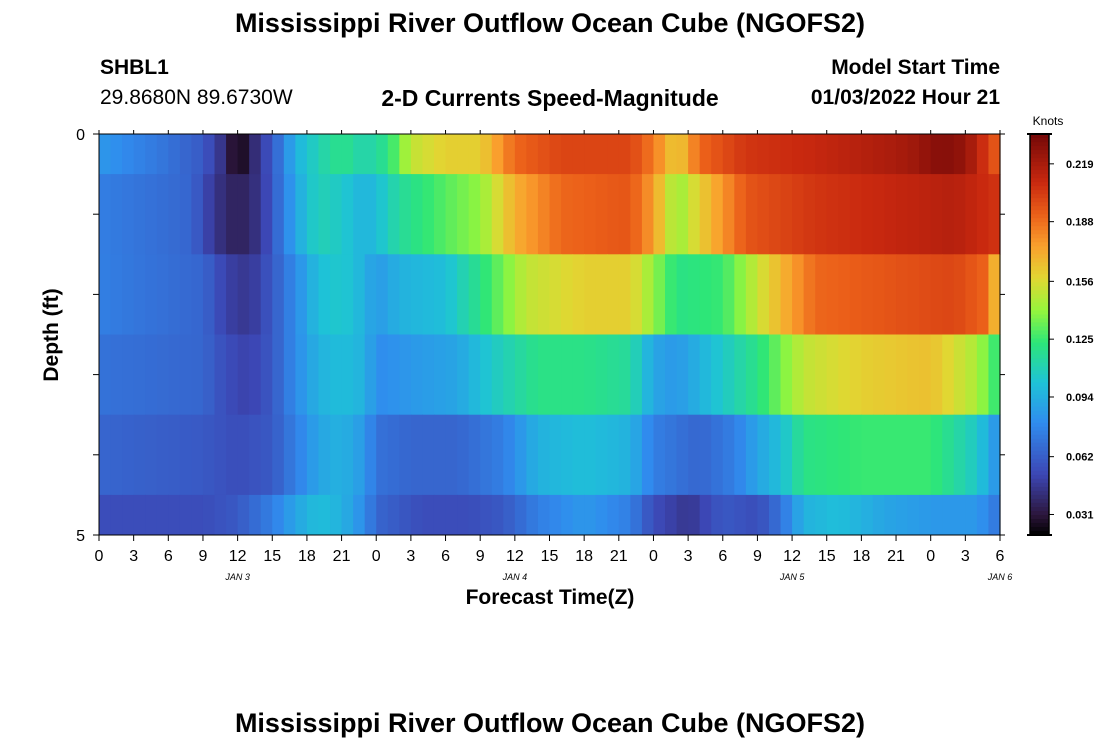  What do you see at coordinates (1080, 340) in the screenshot?
I see `colorbar-tick-label: 0.125` at bounding box center [1080, 340].